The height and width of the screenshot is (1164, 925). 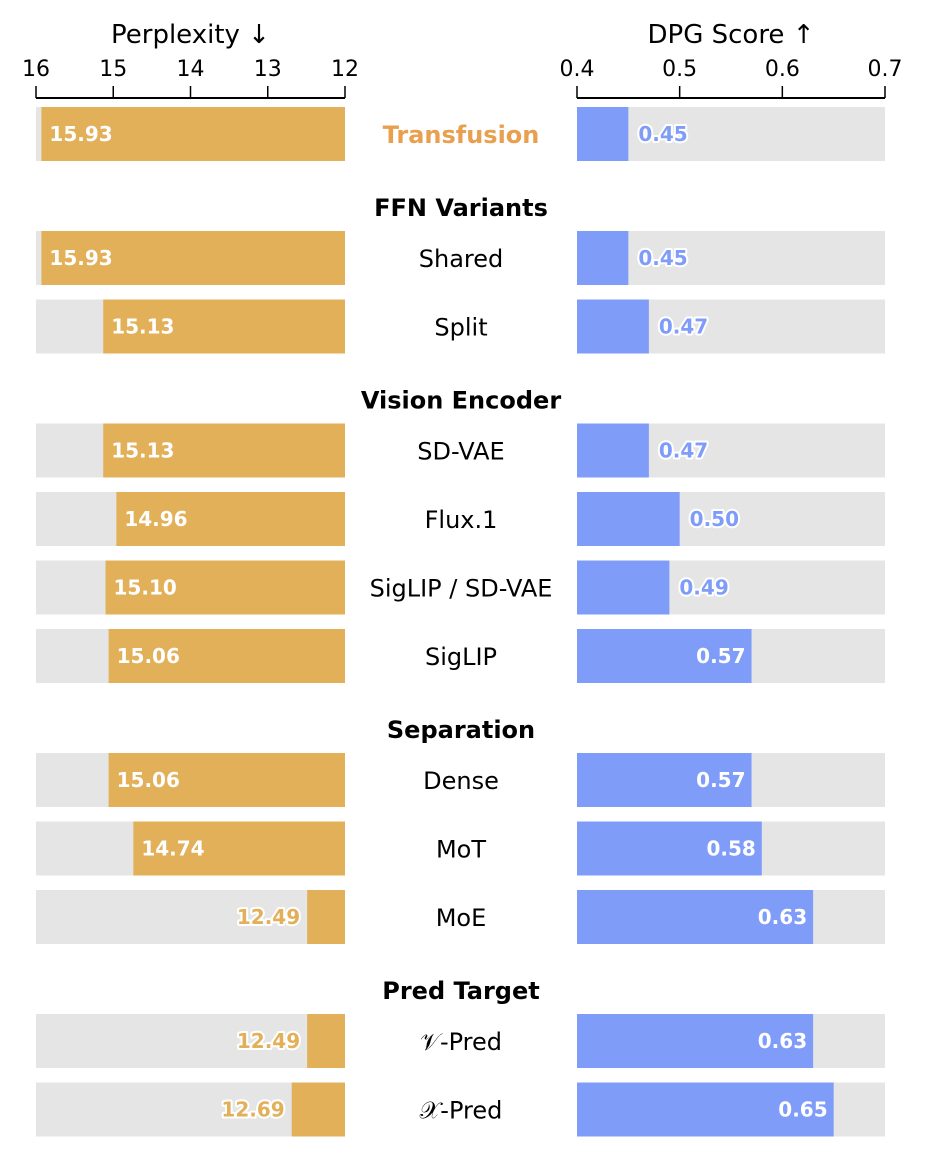 What do you see at coordinates (460, 328) in the screenshot?
I see `row-label: Split` at bounding box center [460, 328].